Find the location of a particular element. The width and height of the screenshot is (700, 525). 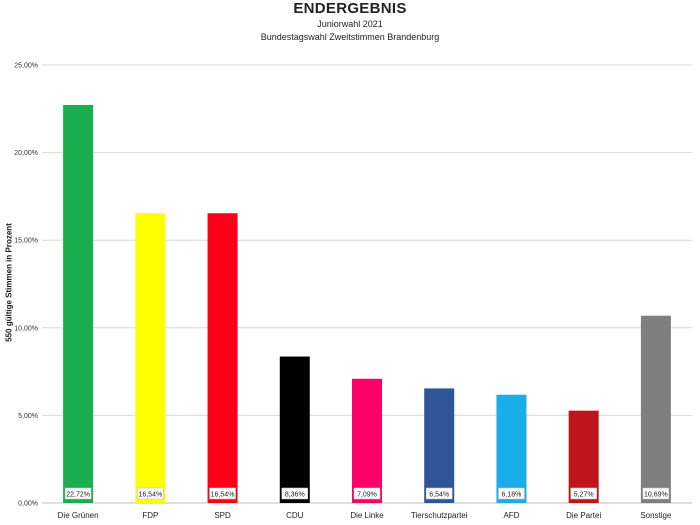

x-tick-label: Sonstige is located at coordinates (656, 515).